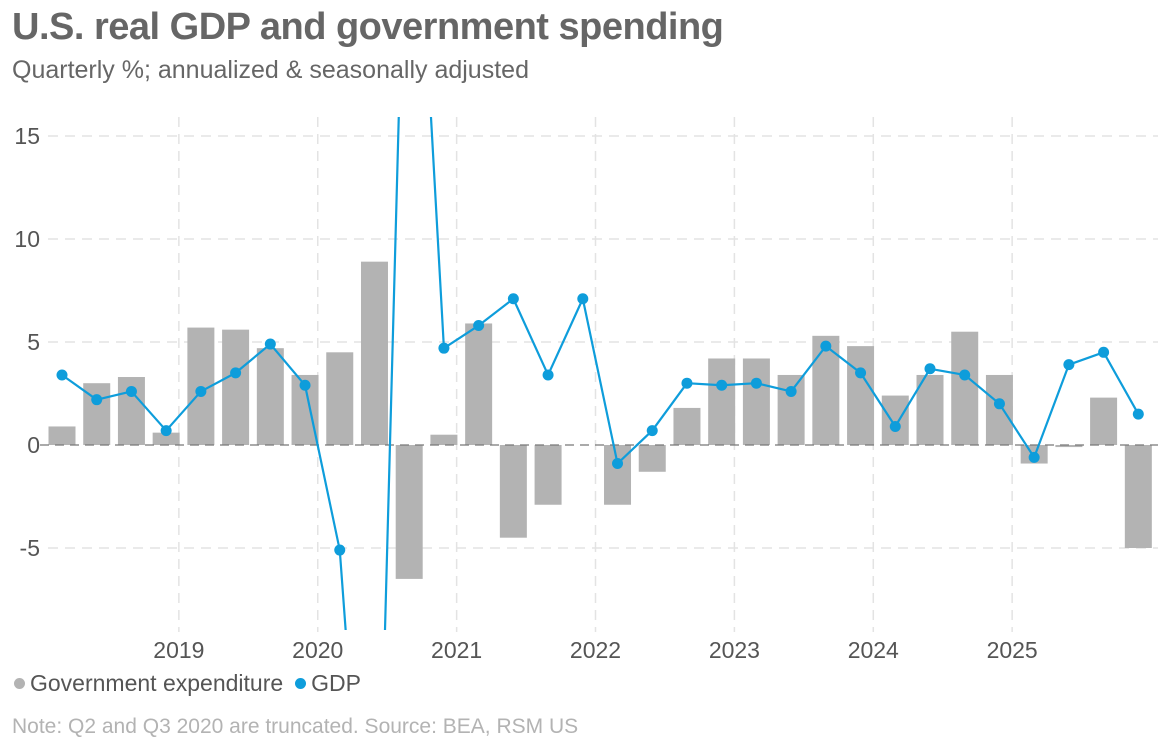 This screenshot has width=1163, height=747. Describe the element at coordinates (873, 650) in the screenshot. I see `x-tick-label: 2024` at that location.